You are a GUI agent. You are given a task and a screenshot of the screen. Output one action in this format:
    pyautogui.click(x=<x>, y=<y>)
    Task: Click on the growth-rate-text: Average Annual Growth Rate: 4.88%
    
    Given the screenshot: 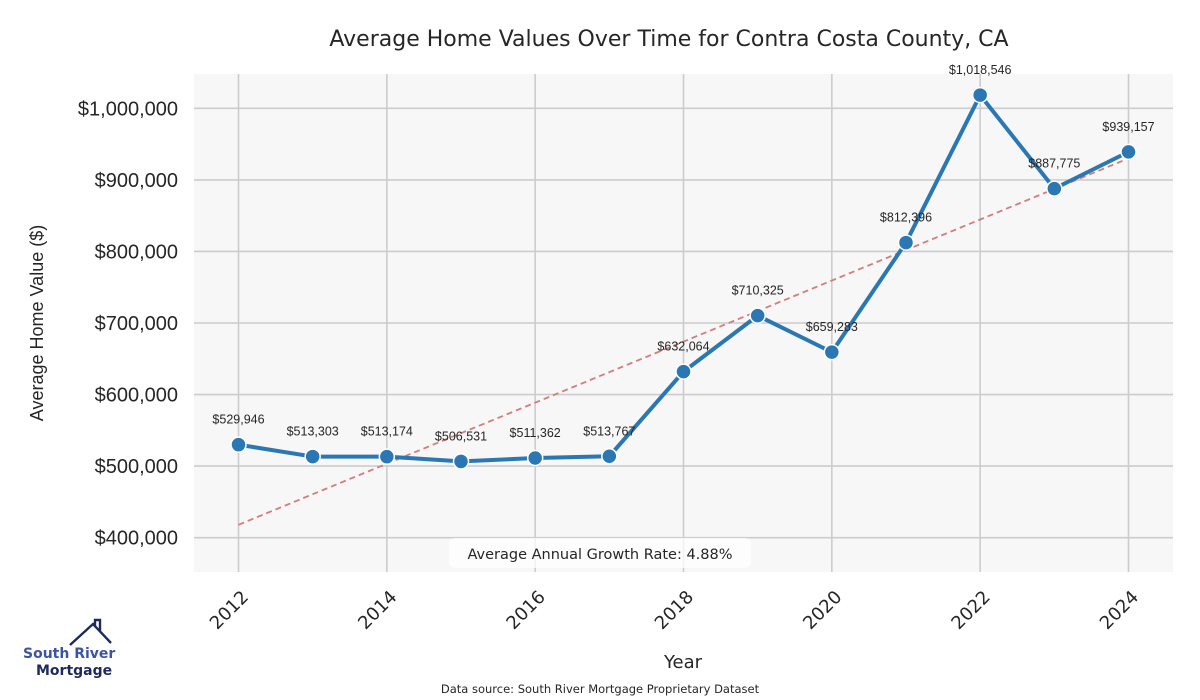 What is the action you would take?
    pyautogui.click(x=599, y=555)
    